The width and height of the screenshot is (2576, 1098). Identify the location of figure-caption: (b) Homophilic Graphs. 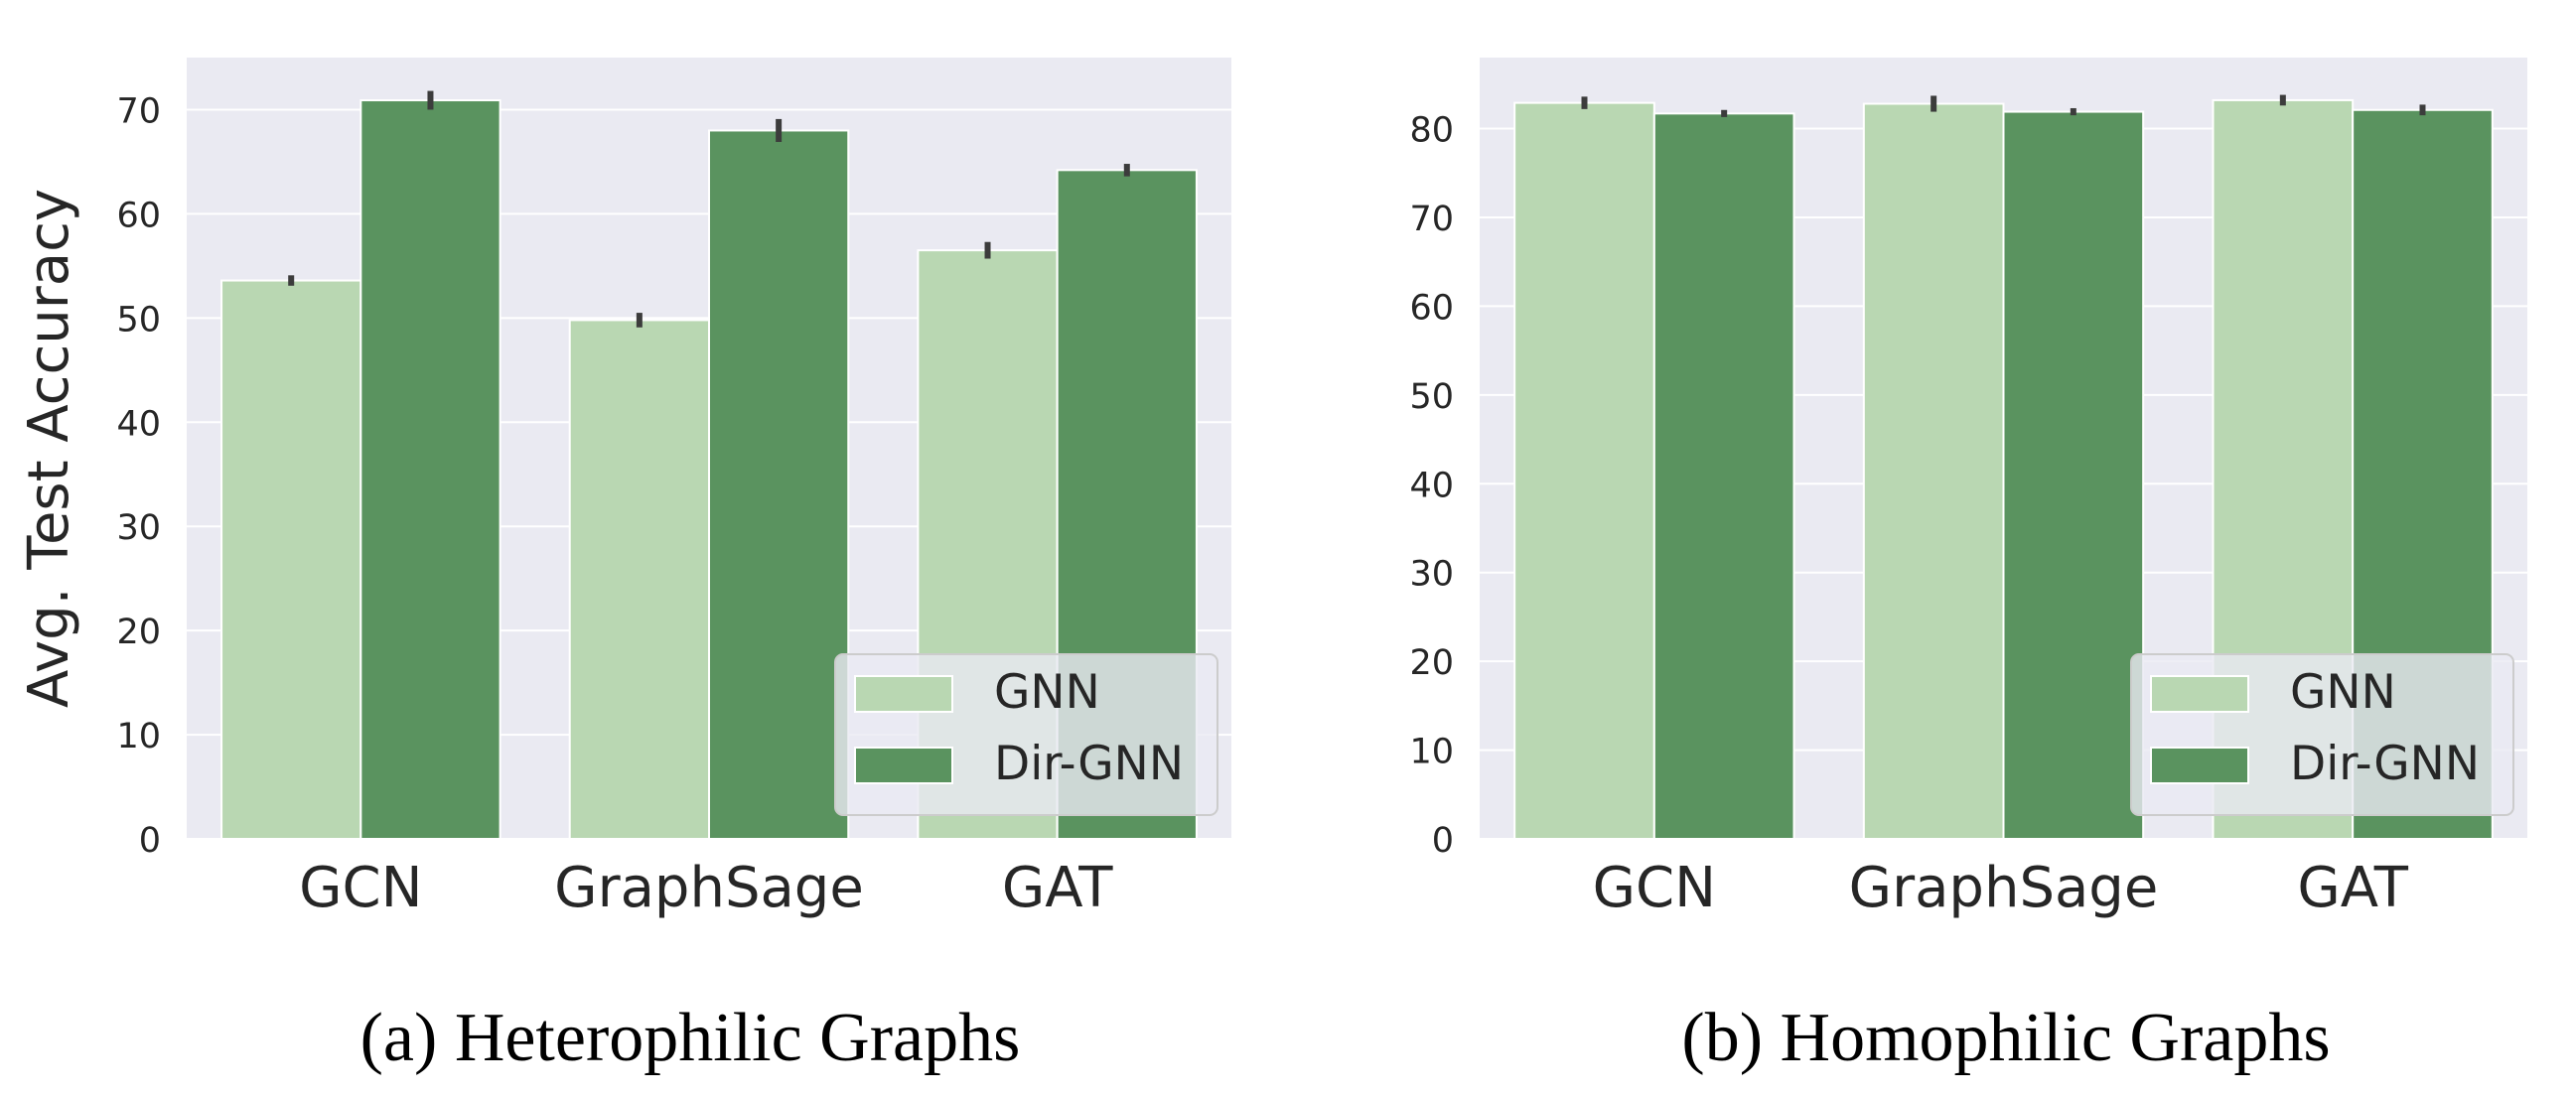
(2006, 1038).